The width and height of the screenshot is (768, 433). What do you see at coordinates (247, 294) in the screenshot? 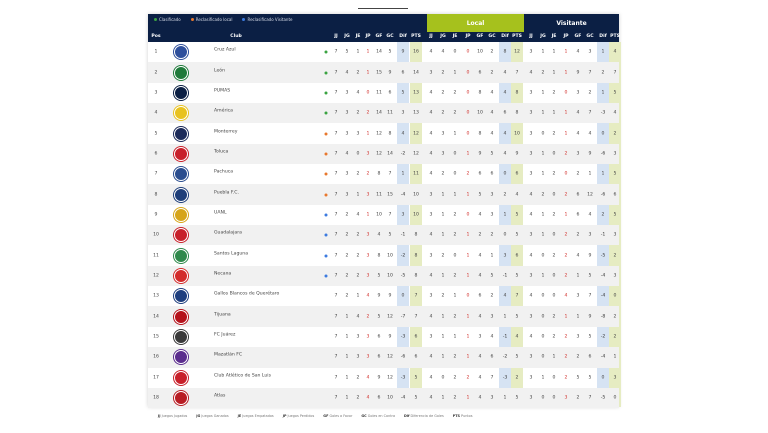
I see `club-name: Gallos Blancos de Querétaro` at bounding box center [247, 294].